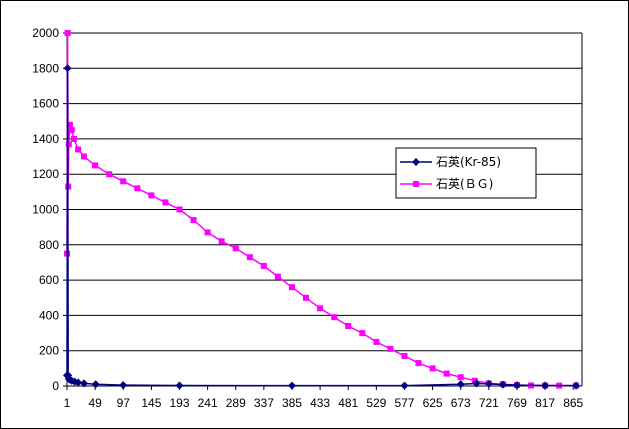 The height and width of the screenshot is (429, 629). What do you see at coordinates (236, 403) in the screenshot?
I see `x-tick-label: 289` at bounding box center [236, 403].